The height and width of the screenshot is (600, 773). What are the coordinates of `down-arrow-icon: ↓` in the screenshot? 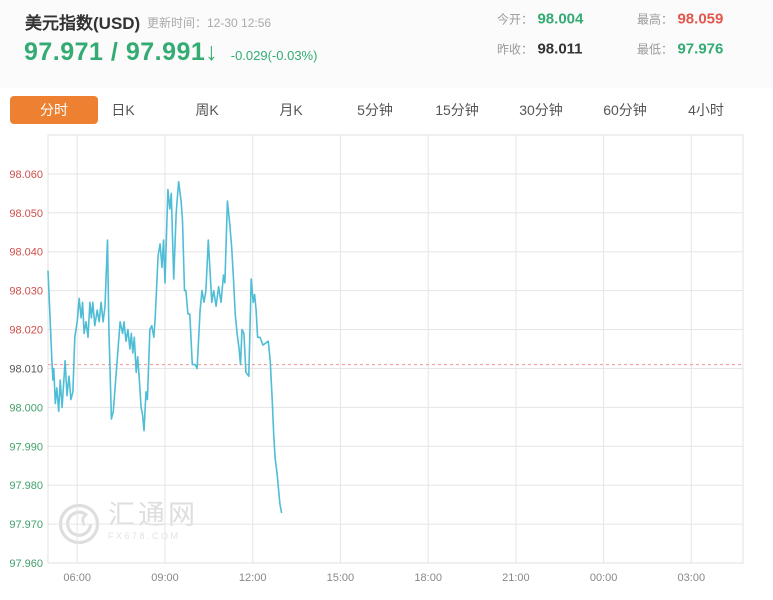 It's located at (212, 52).